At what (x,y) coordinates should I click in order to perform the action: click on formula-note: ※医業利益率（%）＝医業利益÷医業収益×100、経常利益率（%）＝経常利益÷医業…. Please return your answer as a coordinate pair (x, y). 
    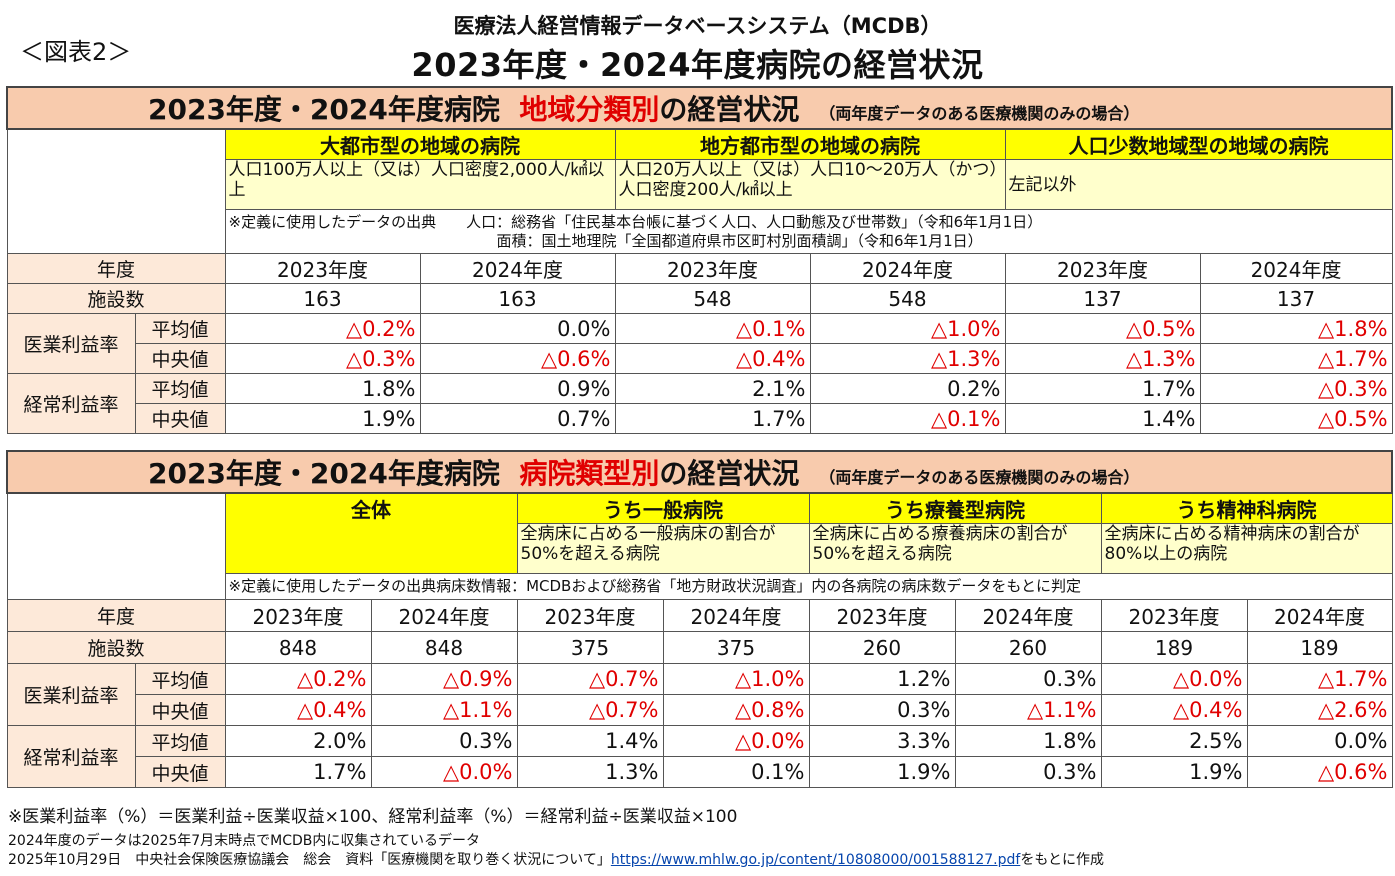
    Looking at the image, I should click on (373, 817).